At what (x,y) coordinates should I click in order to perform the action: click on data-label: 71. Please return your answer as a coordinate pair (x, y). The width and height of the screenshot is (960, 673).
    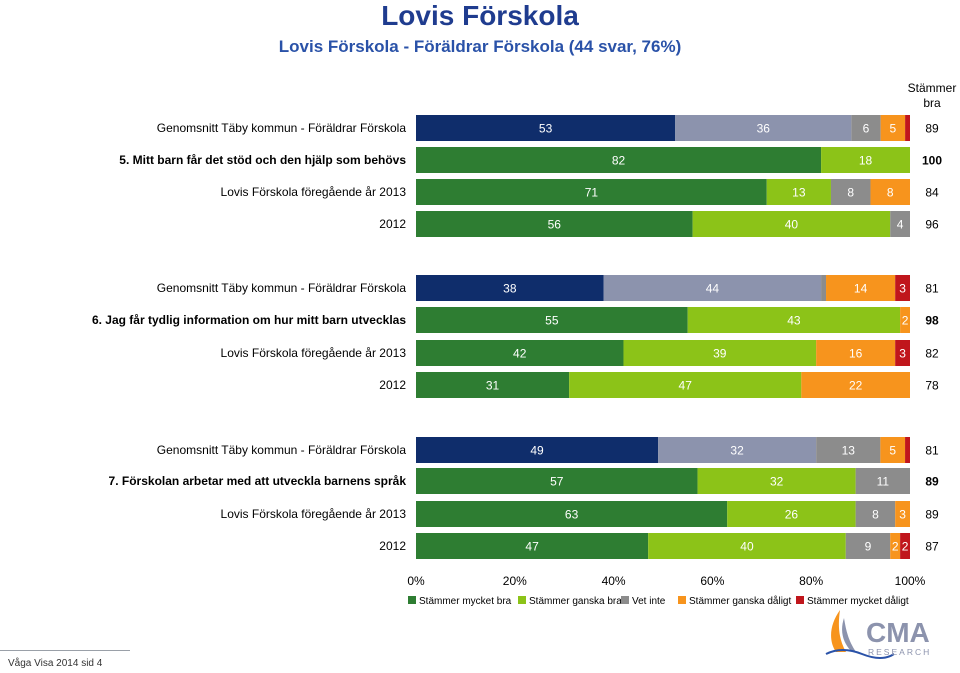
    Looking at the image, I should click on (592, 193).